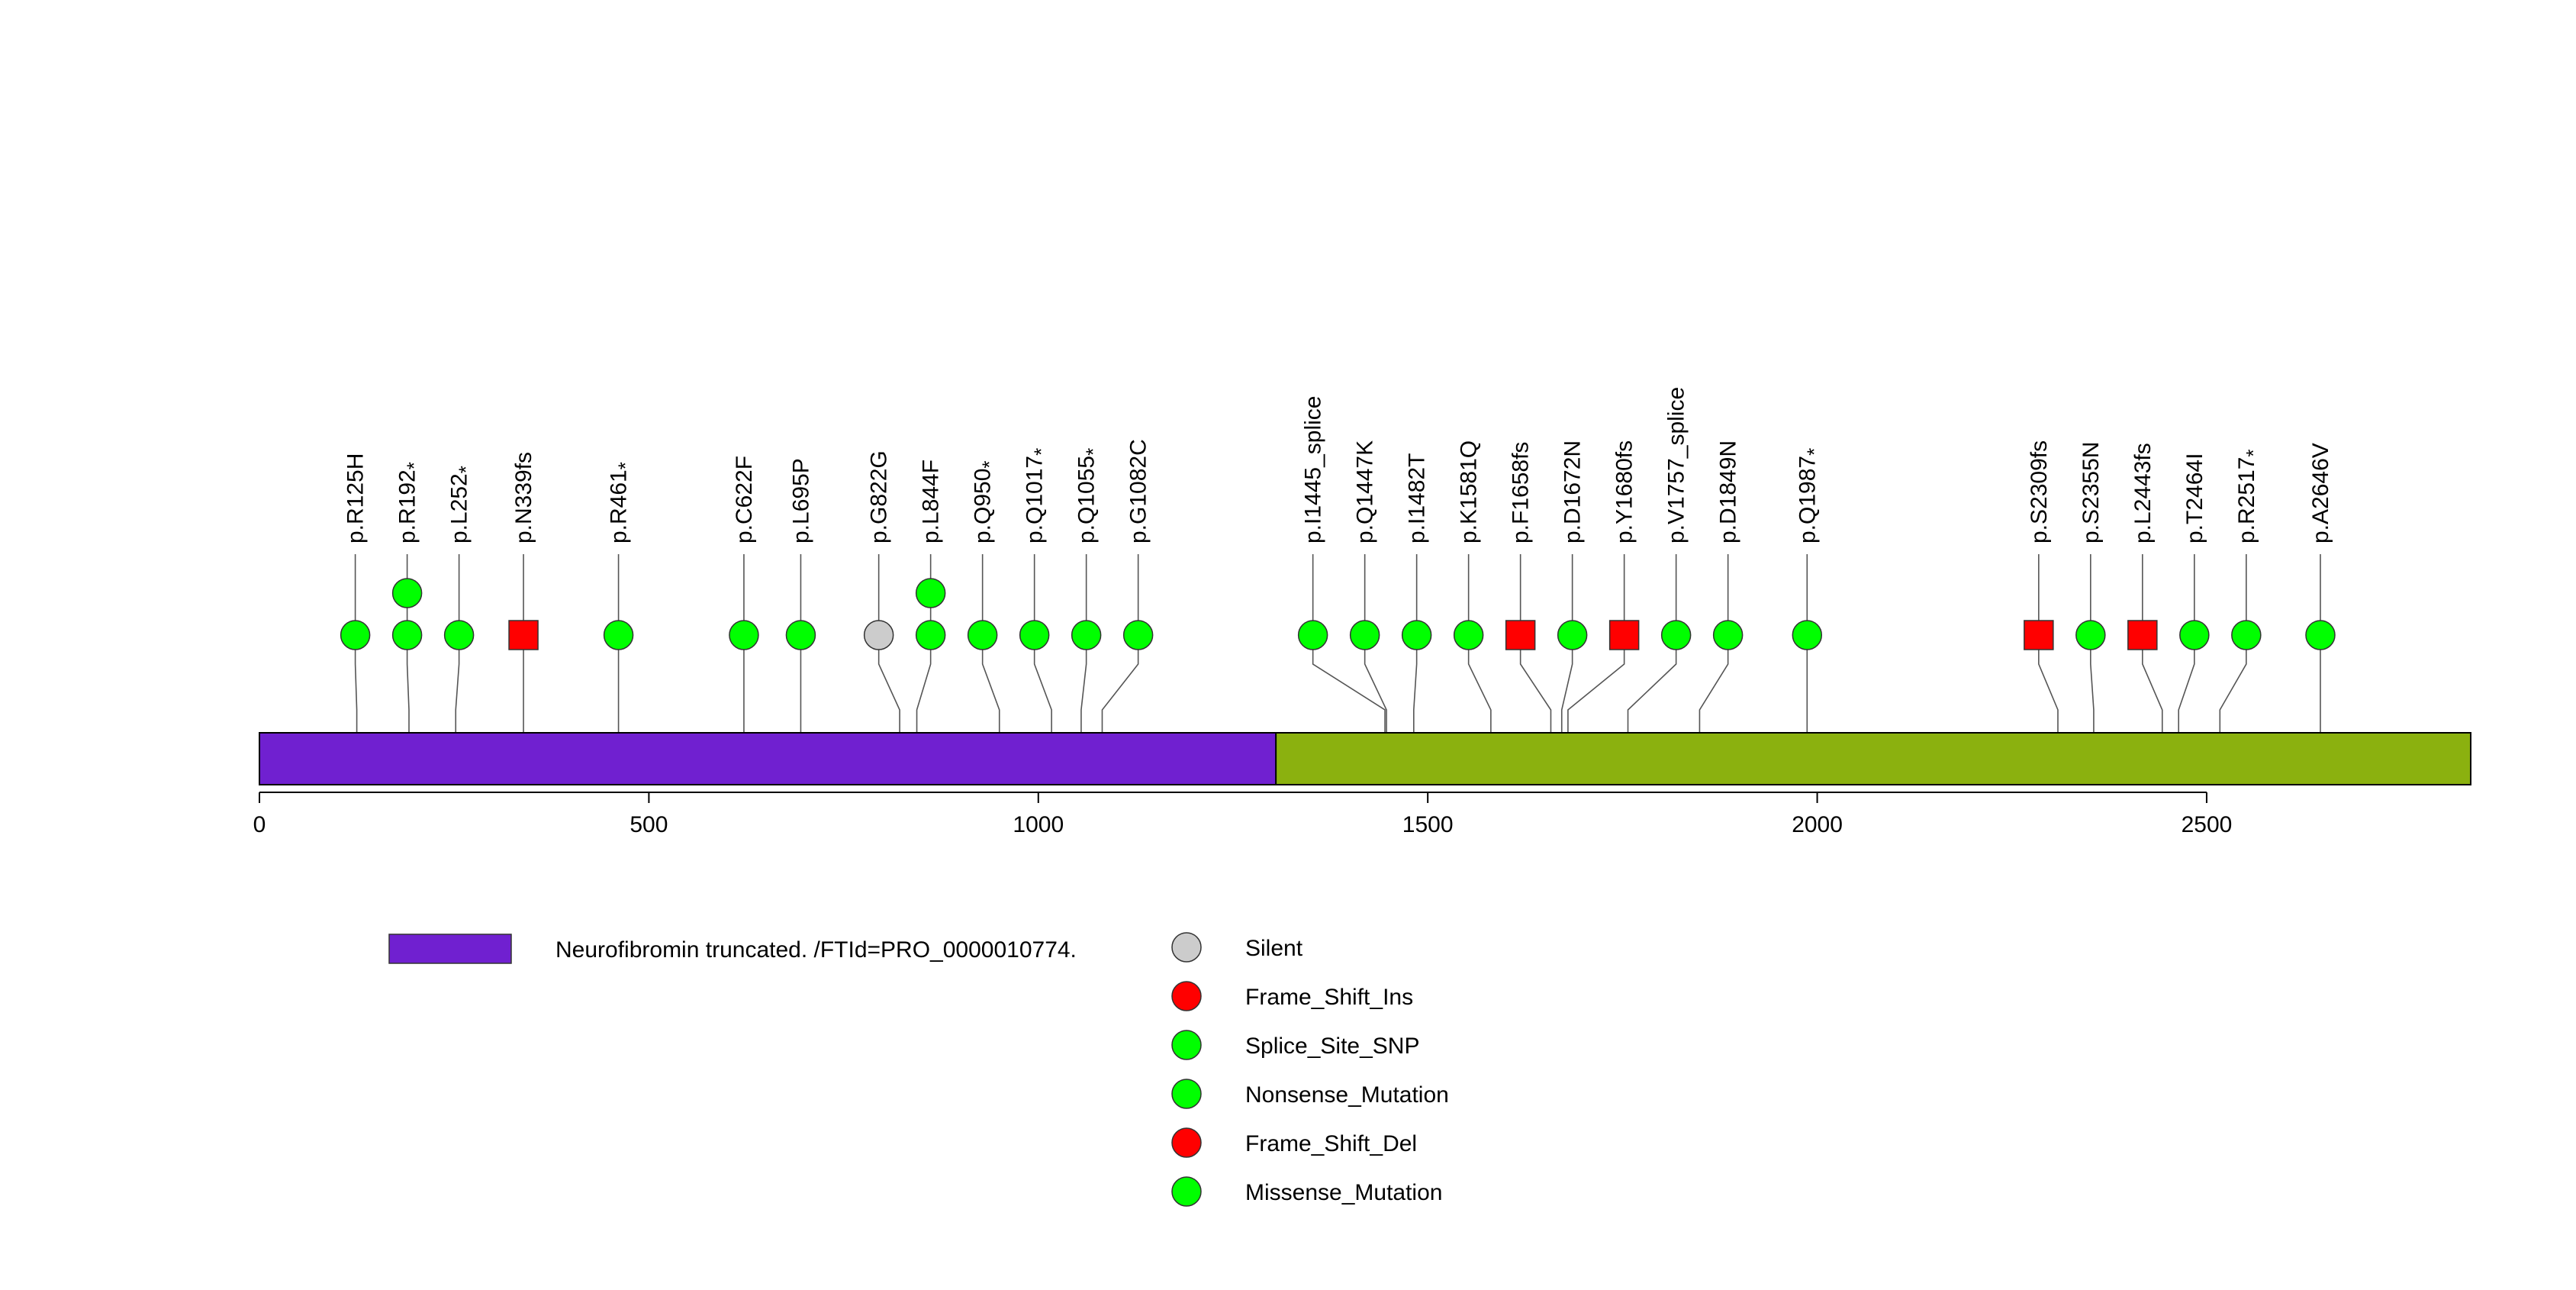 This screenshot has height=1290, width=2576. I want to click on mutation-label-15: p.I1482T, so click(1417, 498).